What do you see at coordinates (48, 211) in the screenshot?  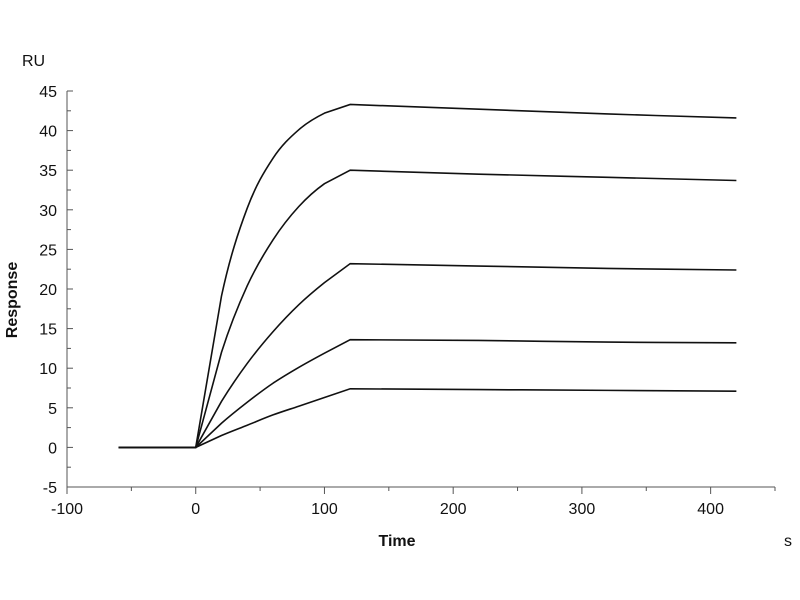 I see `y-tick-label: 30` at bounding box center [48, 211].